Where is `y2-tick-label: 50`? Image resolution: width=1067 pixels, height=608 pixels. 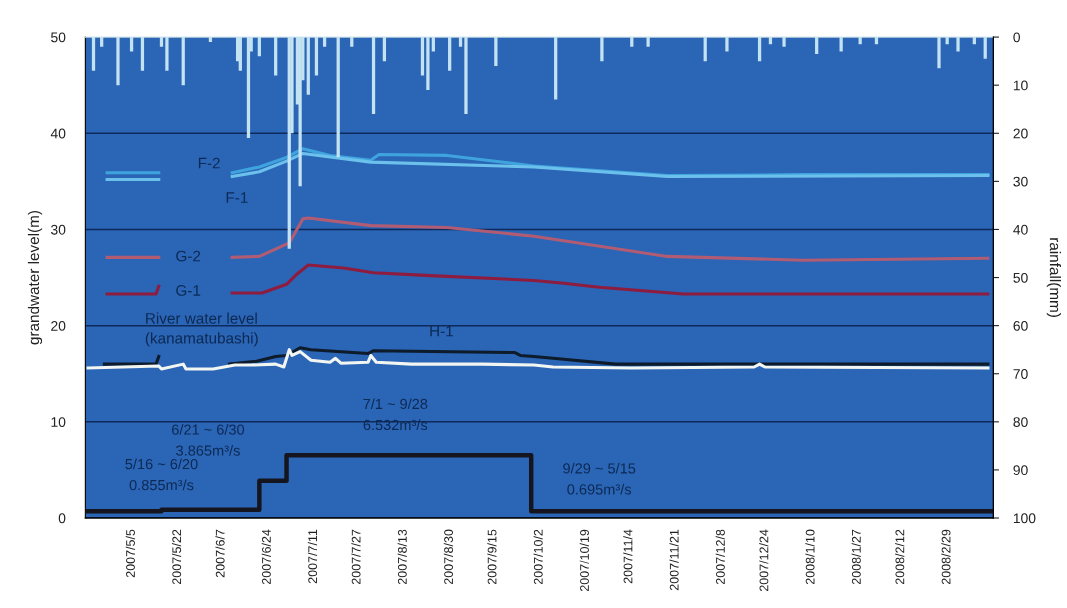
y2-tick-label: 50 is located at coordinates (1020, 277).